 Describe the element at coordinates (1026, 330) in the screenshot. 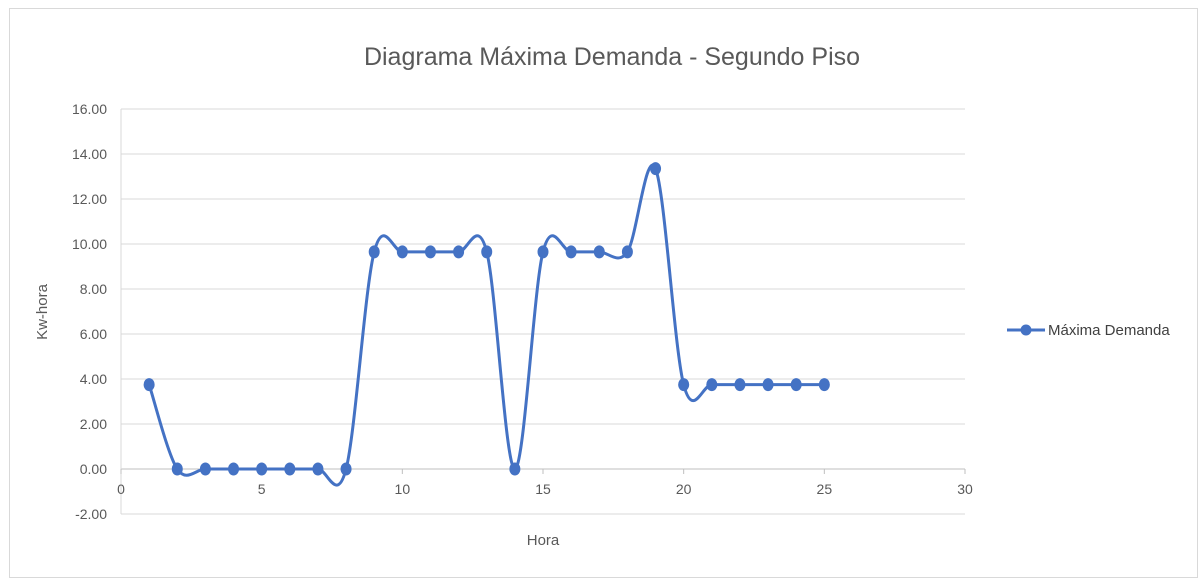

I see `legend-marker` at that location.